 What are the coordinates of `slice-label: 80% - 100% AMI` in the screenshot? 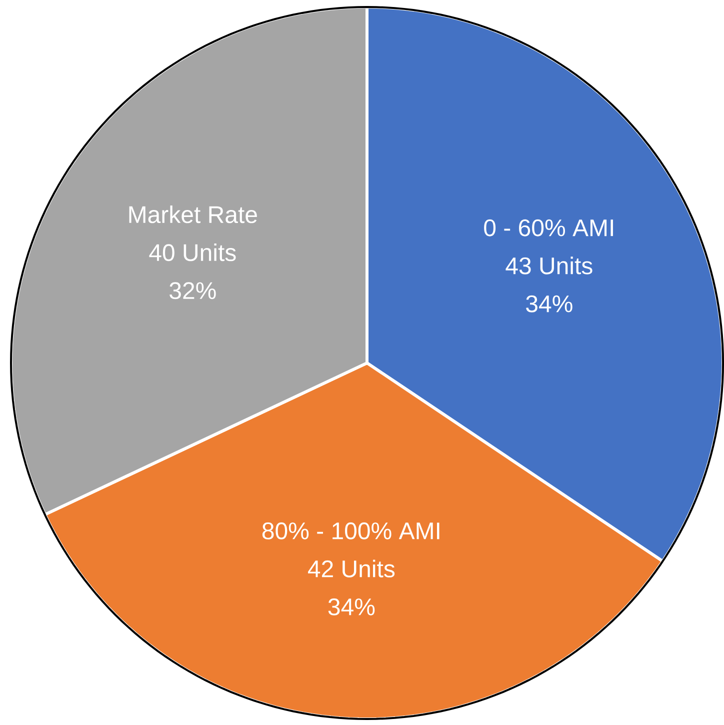 It's located at (351, 531).